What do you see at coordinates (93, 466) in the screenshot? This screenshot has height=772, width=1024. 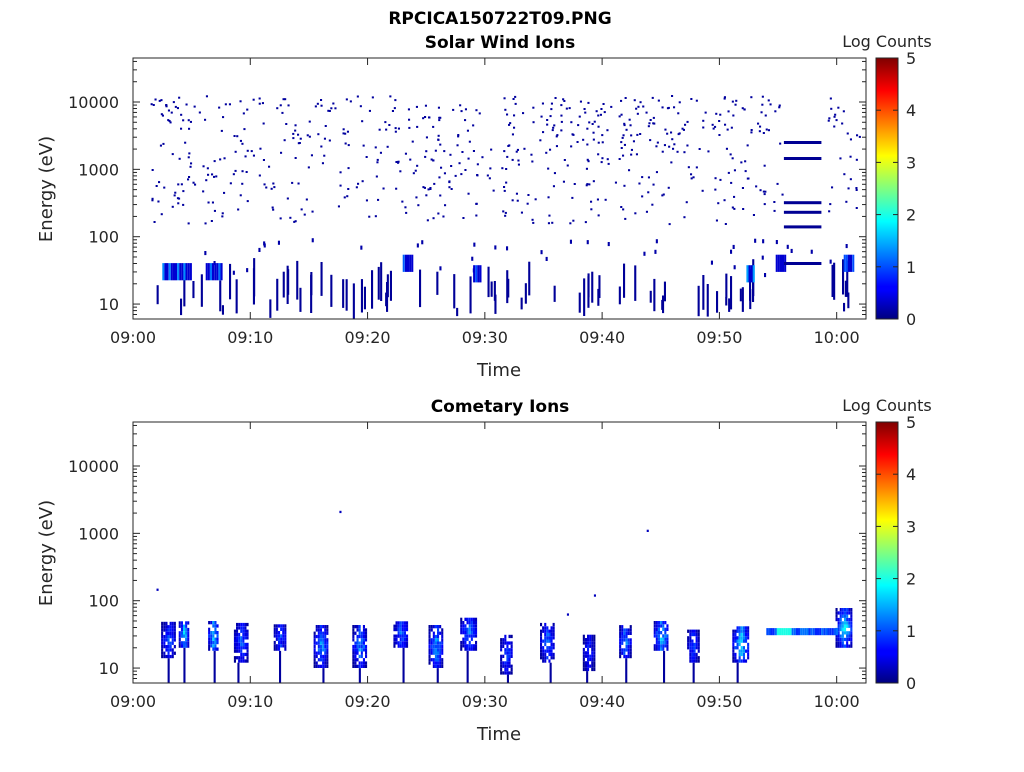 I see `y-tick-label: 10000` at bounding box center [93, 466].